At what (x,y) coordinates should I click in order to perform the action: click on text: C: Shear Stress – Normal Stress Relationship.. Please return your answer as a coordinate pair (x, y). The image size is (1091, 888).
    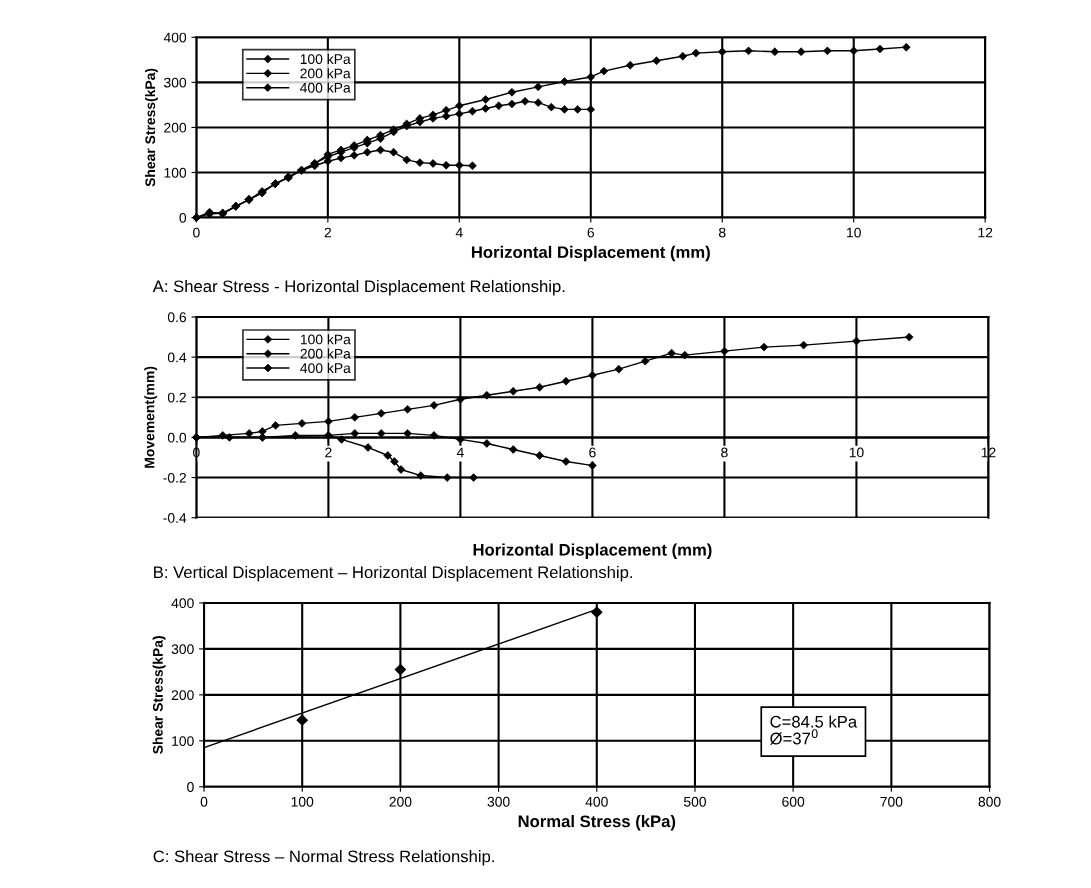
    Looking at the image, I should click on (323, 858).